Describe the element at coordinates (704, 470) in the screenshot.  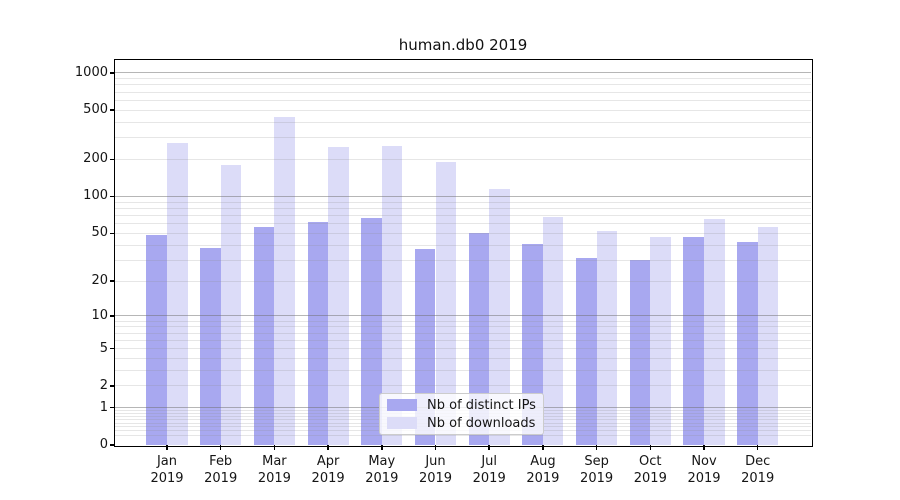
I see `x-tick-label: Nov 2019` at that location.